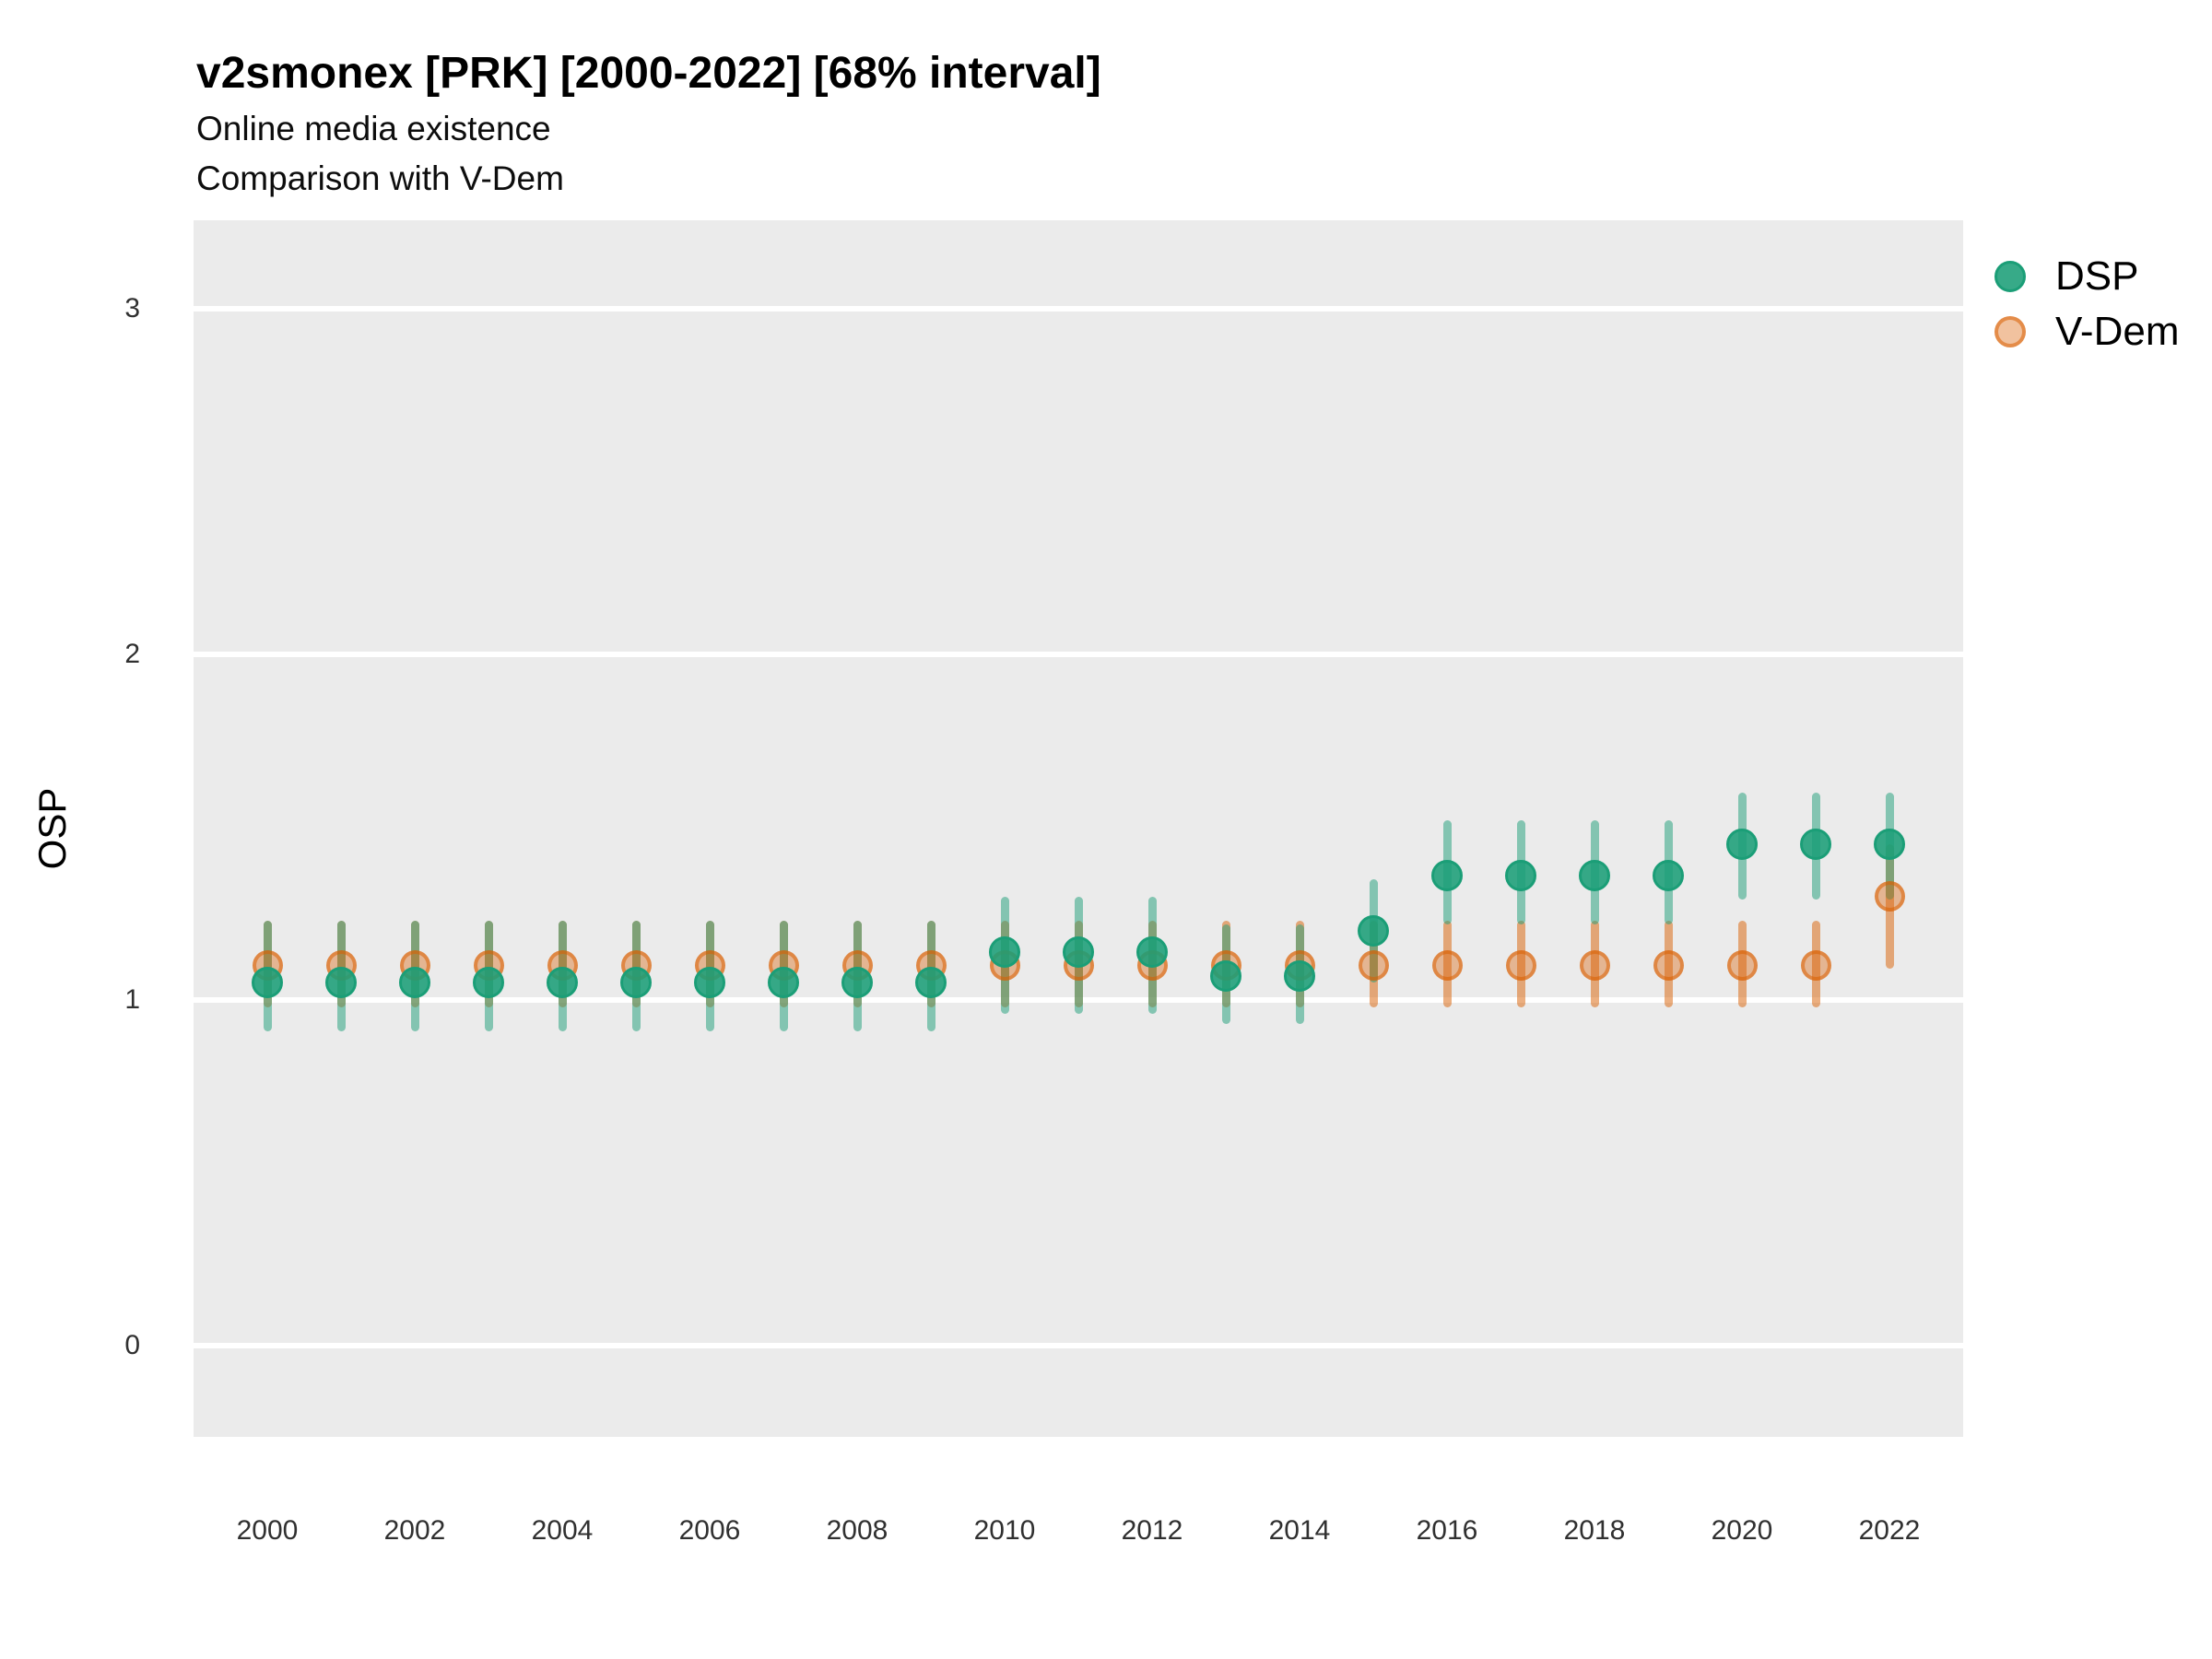 This screenshot has height=1659, width=2212. What do you see at coordinates (1520, 965) in the screenshot?
I see `point-vdem-2017` at bounding box center [1520, 965].